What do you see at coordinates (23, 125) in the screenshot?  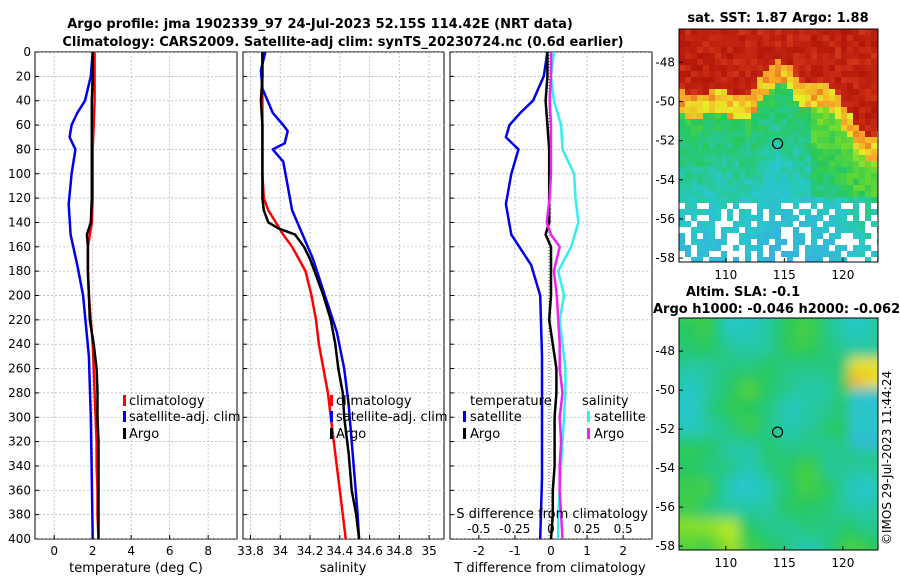 I see `y-tick-label: 60` at bounding box center [23, 125].